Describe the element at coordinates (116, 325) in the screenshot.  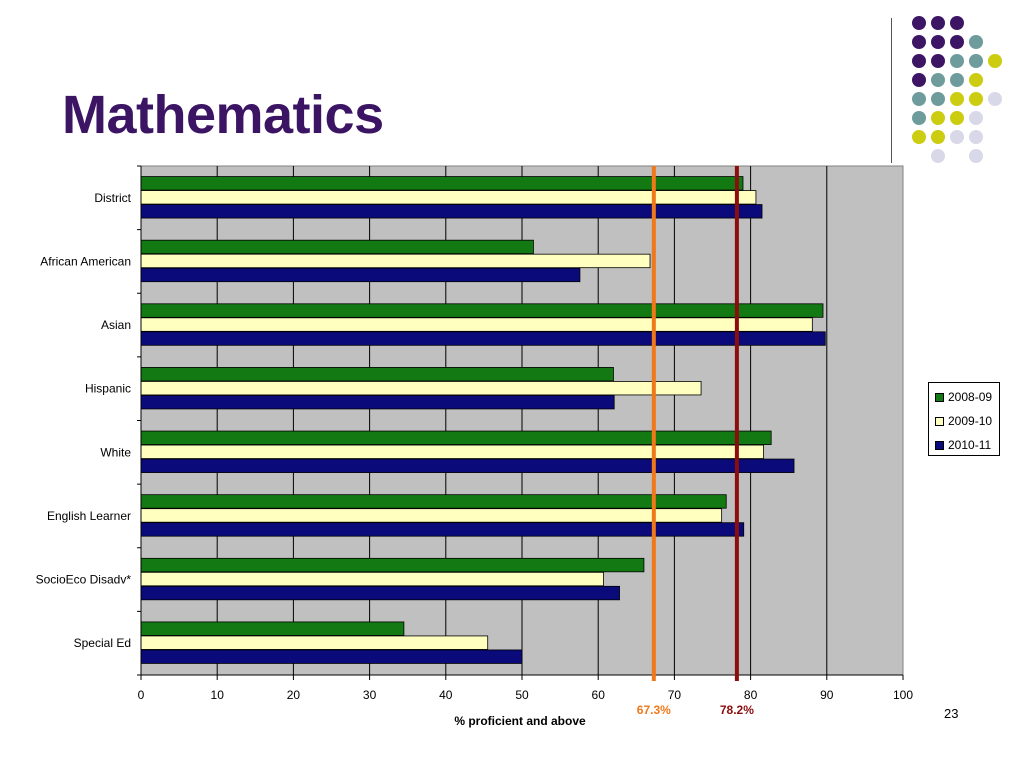
I see `category-label: Asian` at that location.